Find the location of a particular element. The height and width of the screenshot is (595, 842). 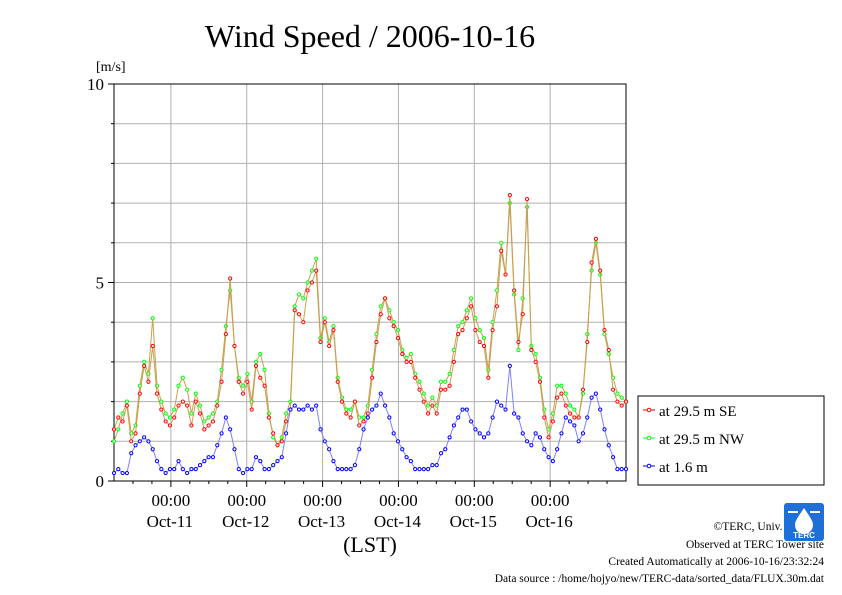

legend-box is located at coordinates (731, 440).